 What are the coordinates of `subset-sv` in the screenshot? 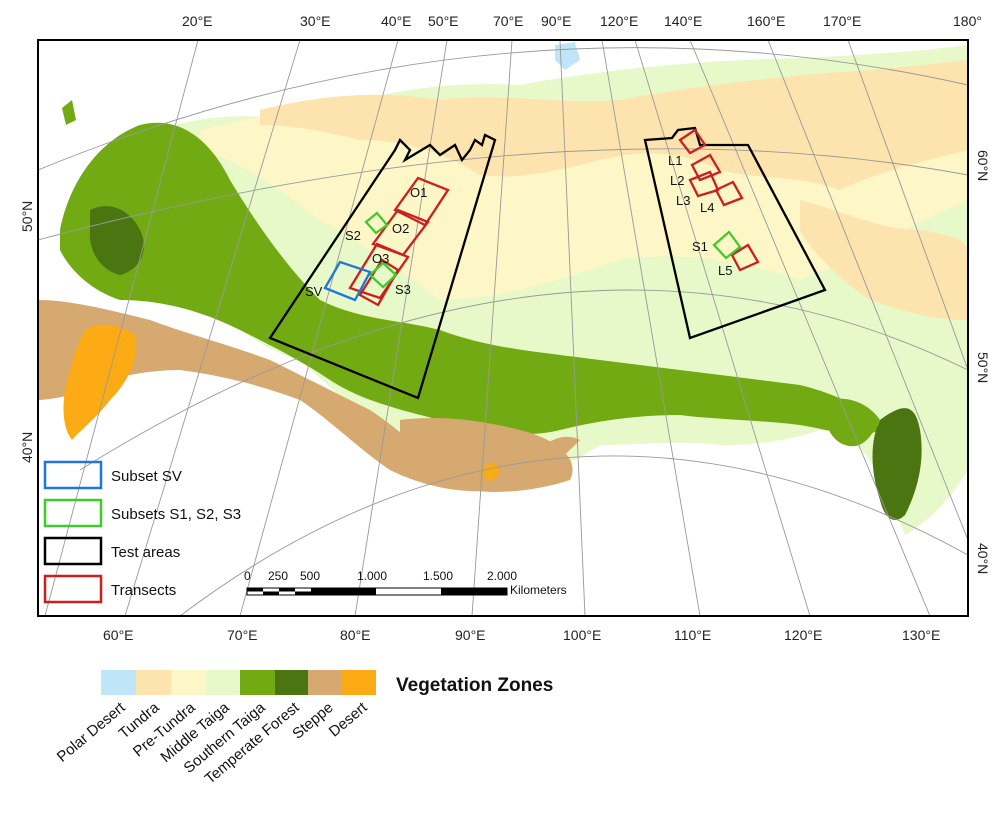 It's located at (347, 281).